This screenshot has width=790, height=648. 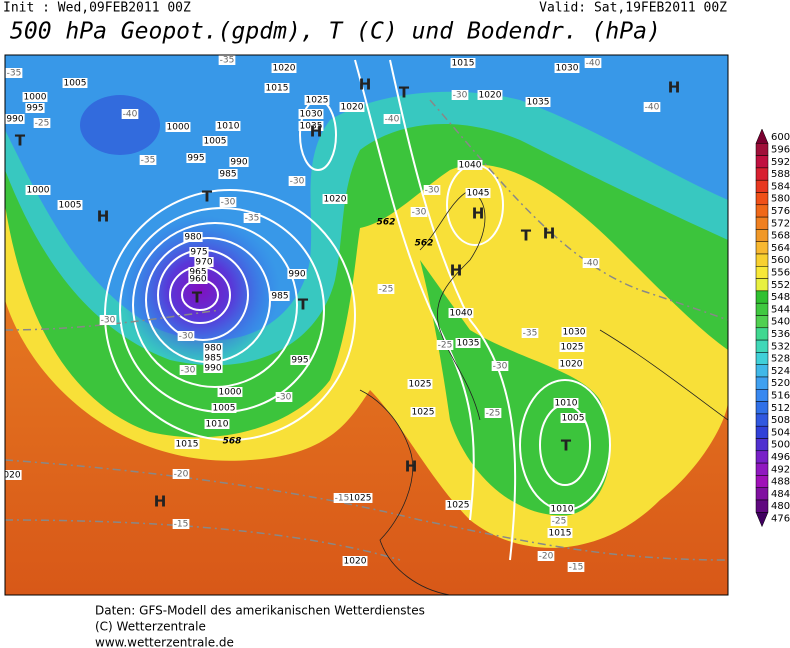 I want to click on footer-line: (C) Wetterzentrale, so click(x=150, y=627).